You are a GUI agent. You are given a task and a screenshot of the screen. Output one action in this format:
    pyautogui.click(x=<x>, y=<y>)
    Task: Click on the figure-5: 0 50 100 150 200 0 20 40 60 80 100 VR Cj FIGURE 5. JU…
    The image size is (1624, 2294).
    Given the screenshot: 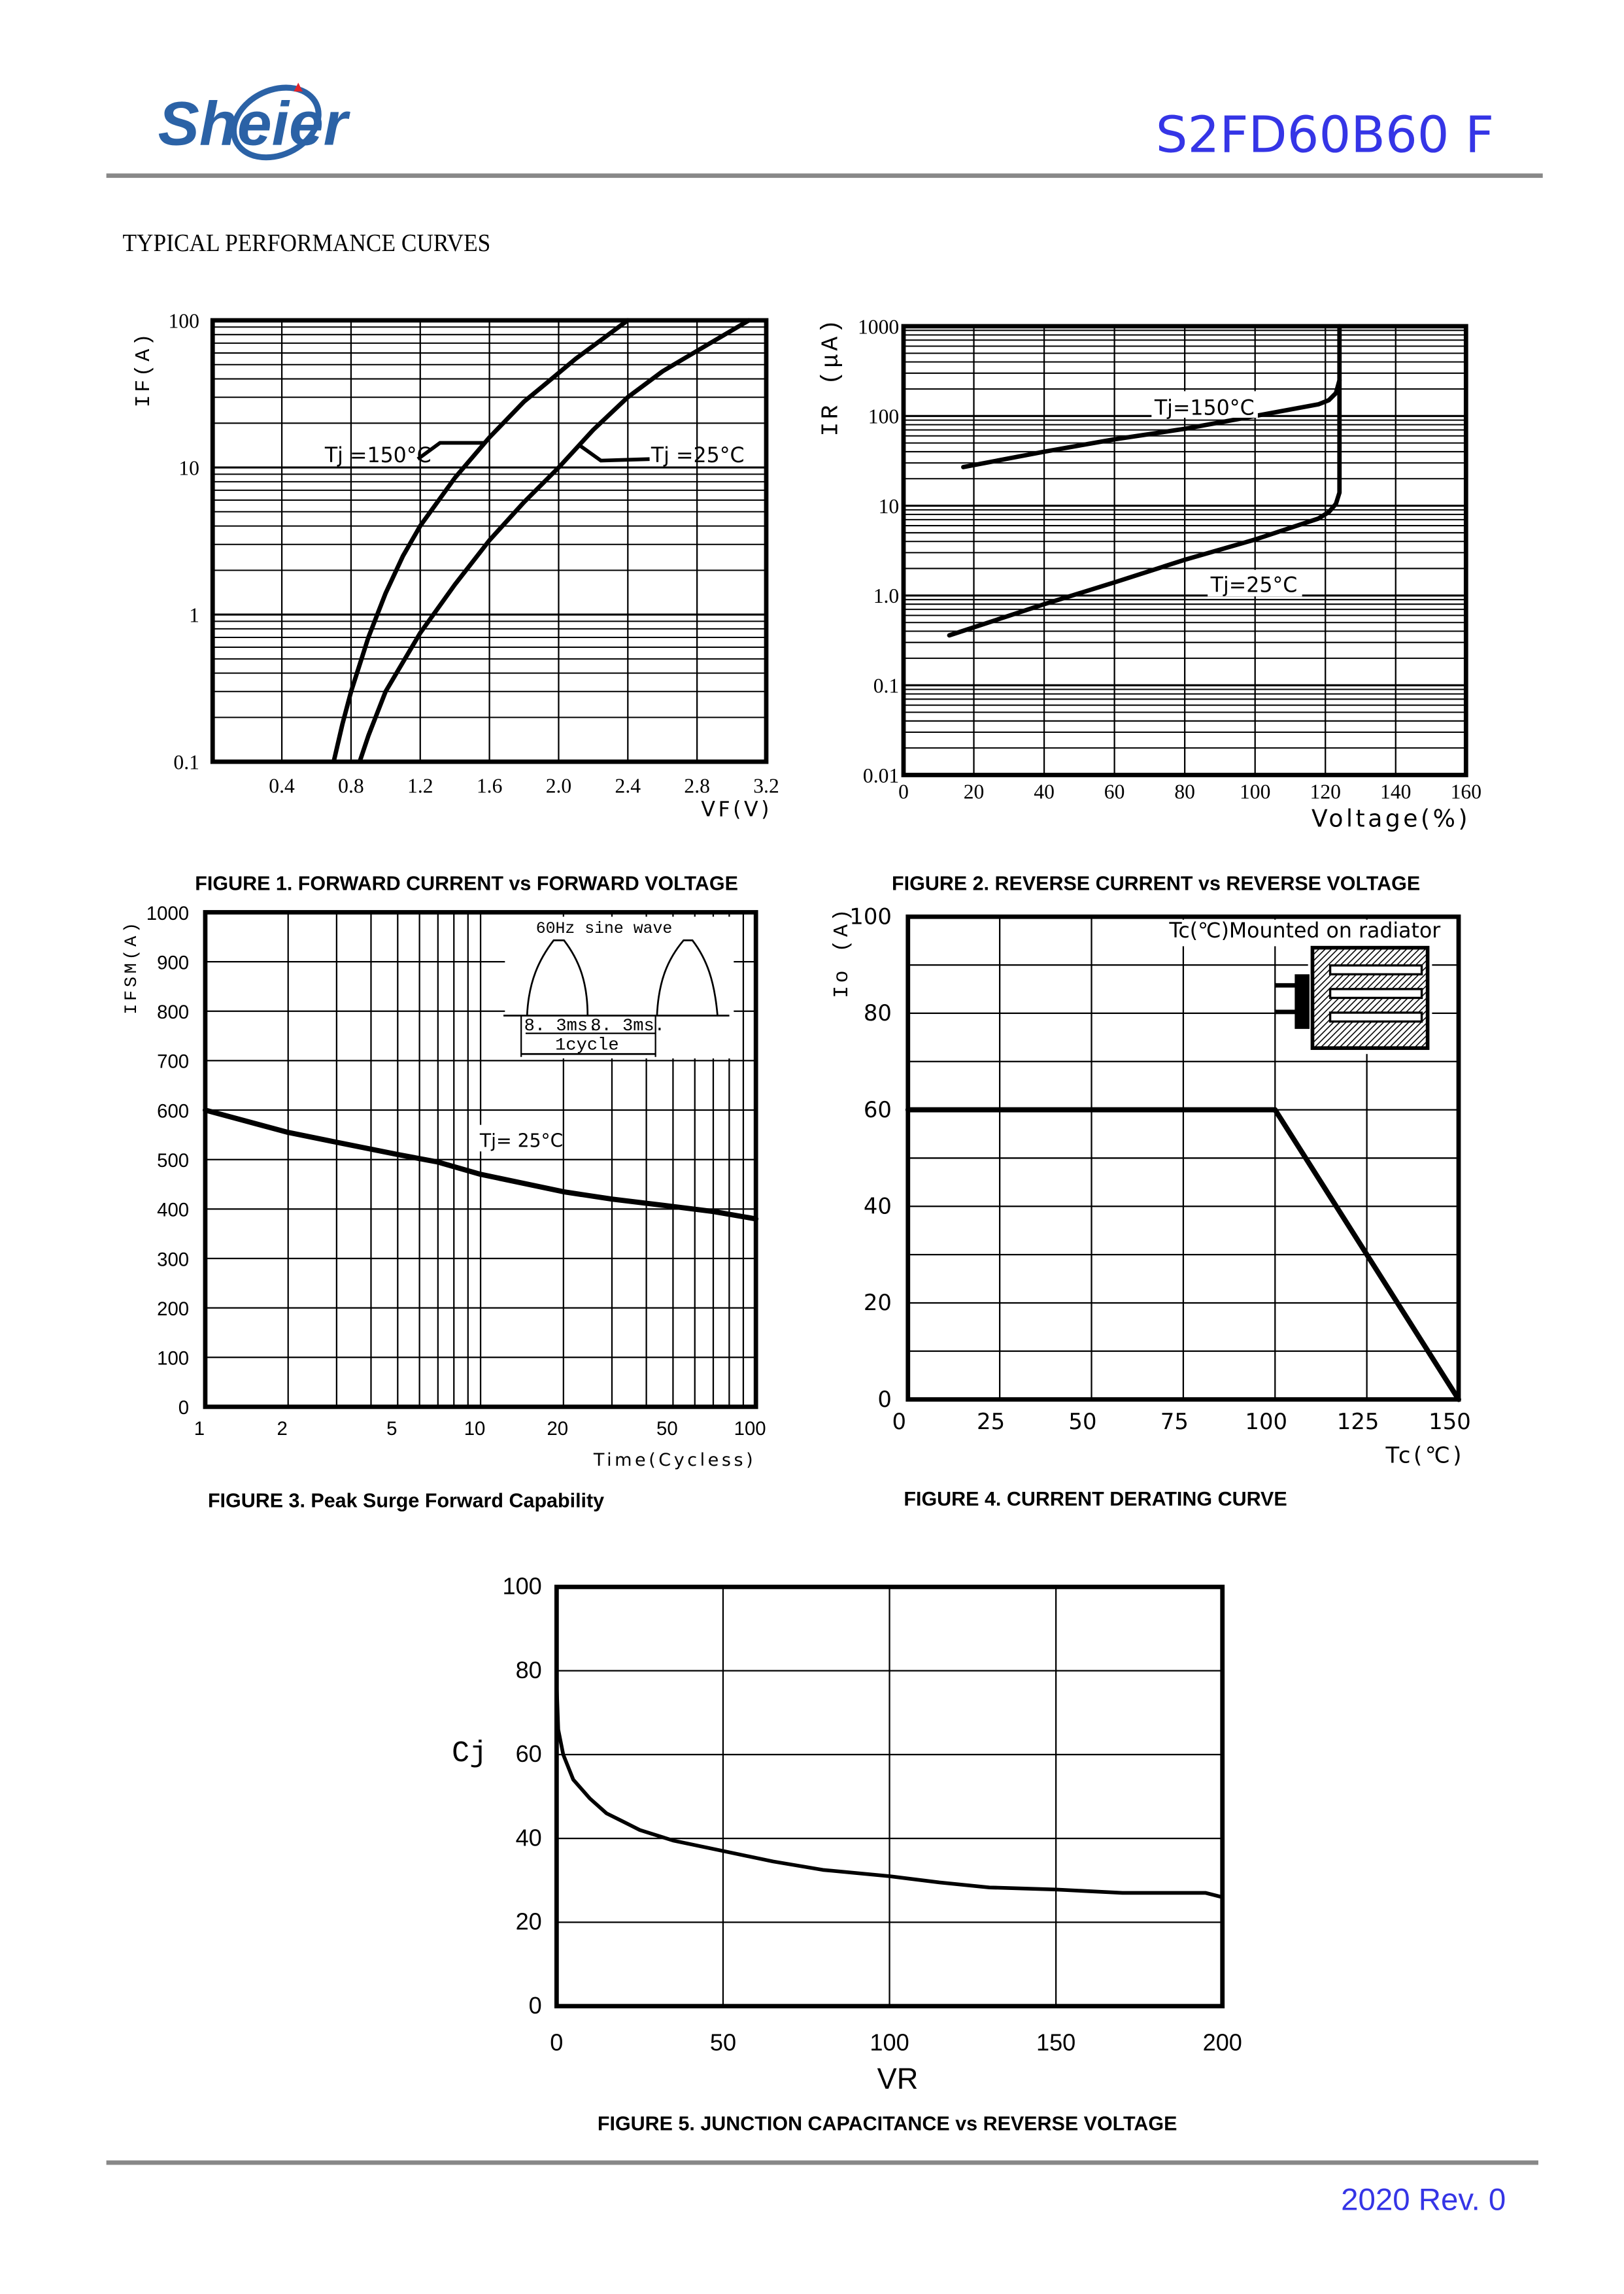 What is the action you would take?
    pyautogui.click(x=847, y=1854)
    